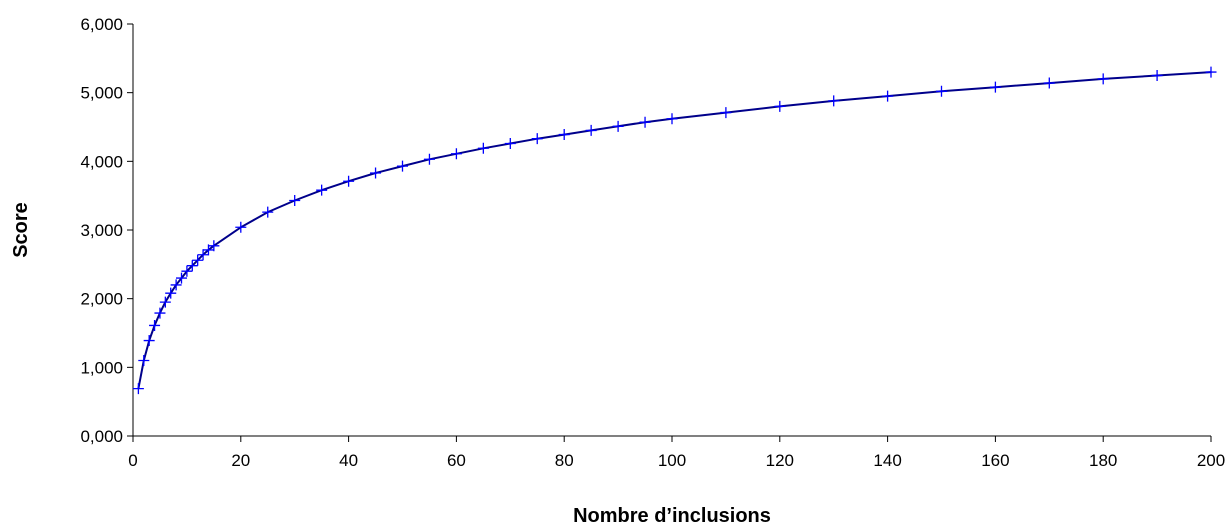  I want to click on x-tick-label: 80, so click(564, 460).